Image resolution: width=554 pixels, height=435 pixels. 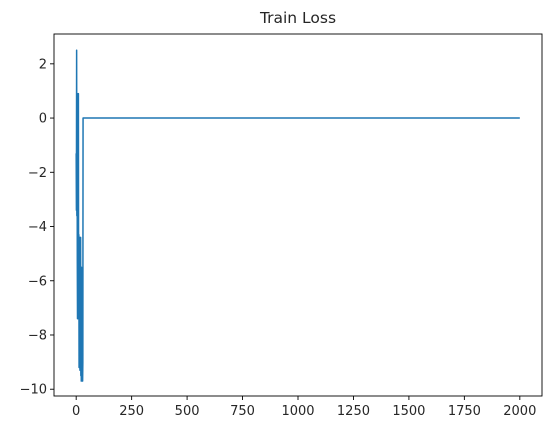 What do you see at coordinates (37, 335) in the screenshot?
I see `y-tick-label: −8` at bounding box center [37, 335].